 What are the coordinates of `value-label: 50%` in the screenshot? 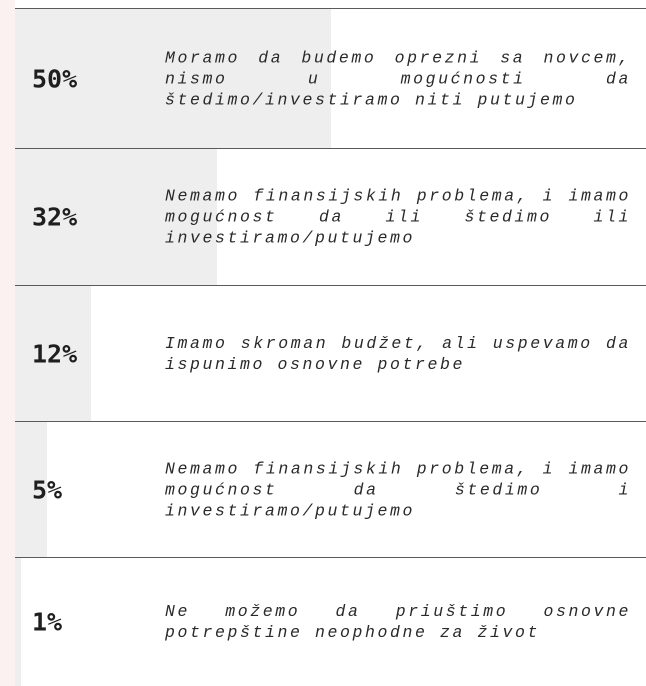 It's located at (55, 78).